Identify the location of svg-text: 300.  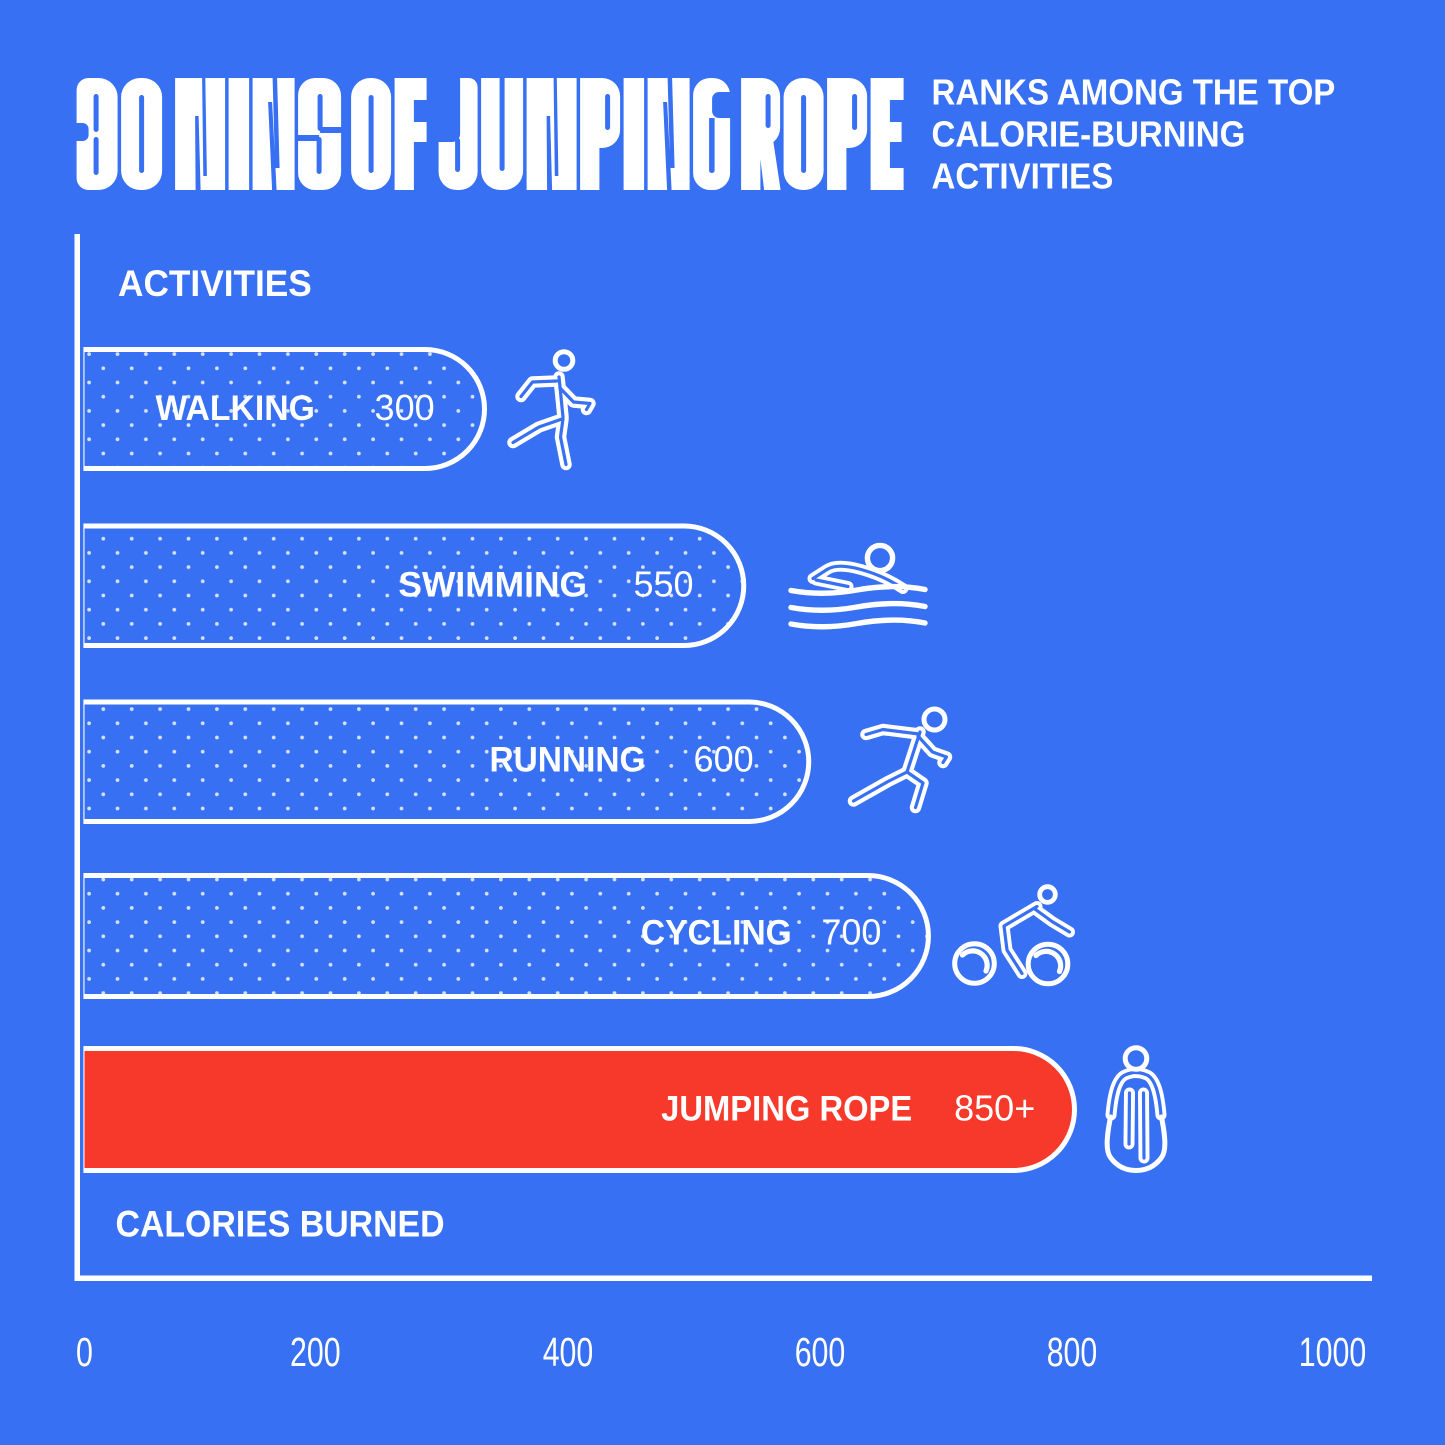
(405, 407).